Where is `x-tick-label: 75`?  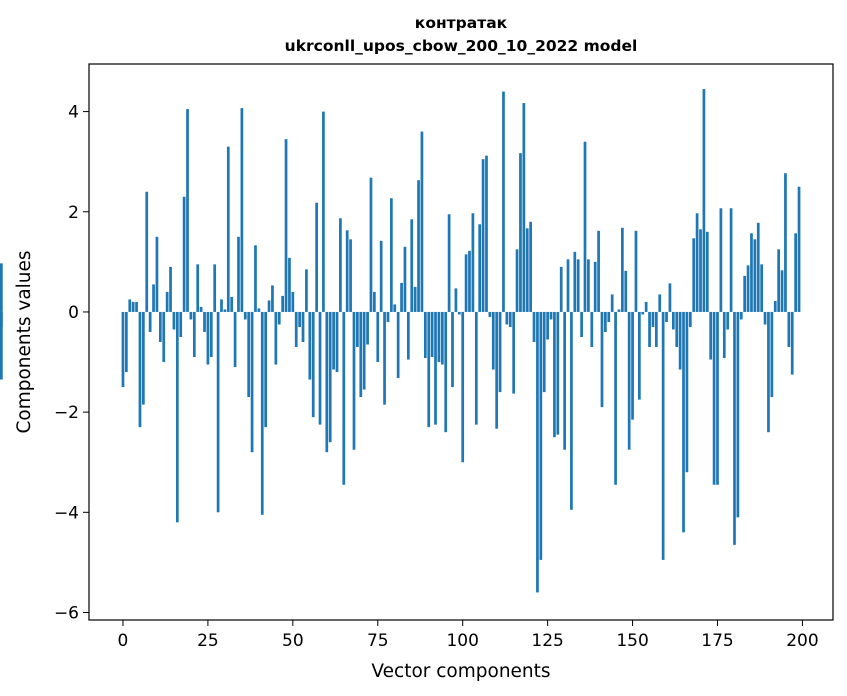
x-tick-label: 75 is located at coordinates (378, 641).